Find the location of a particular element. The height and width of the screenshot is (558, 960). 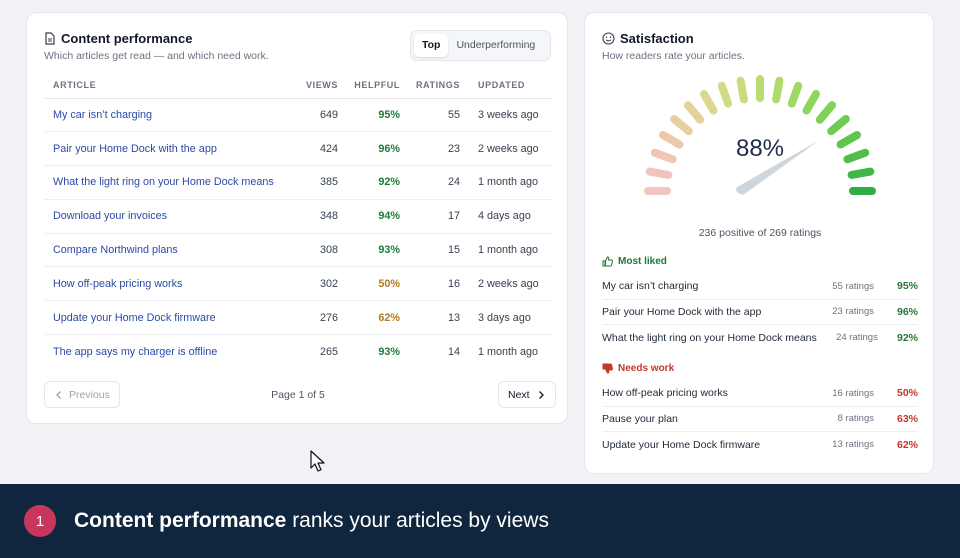

col-article: ARTICLE is located at coordinates (160, 86).